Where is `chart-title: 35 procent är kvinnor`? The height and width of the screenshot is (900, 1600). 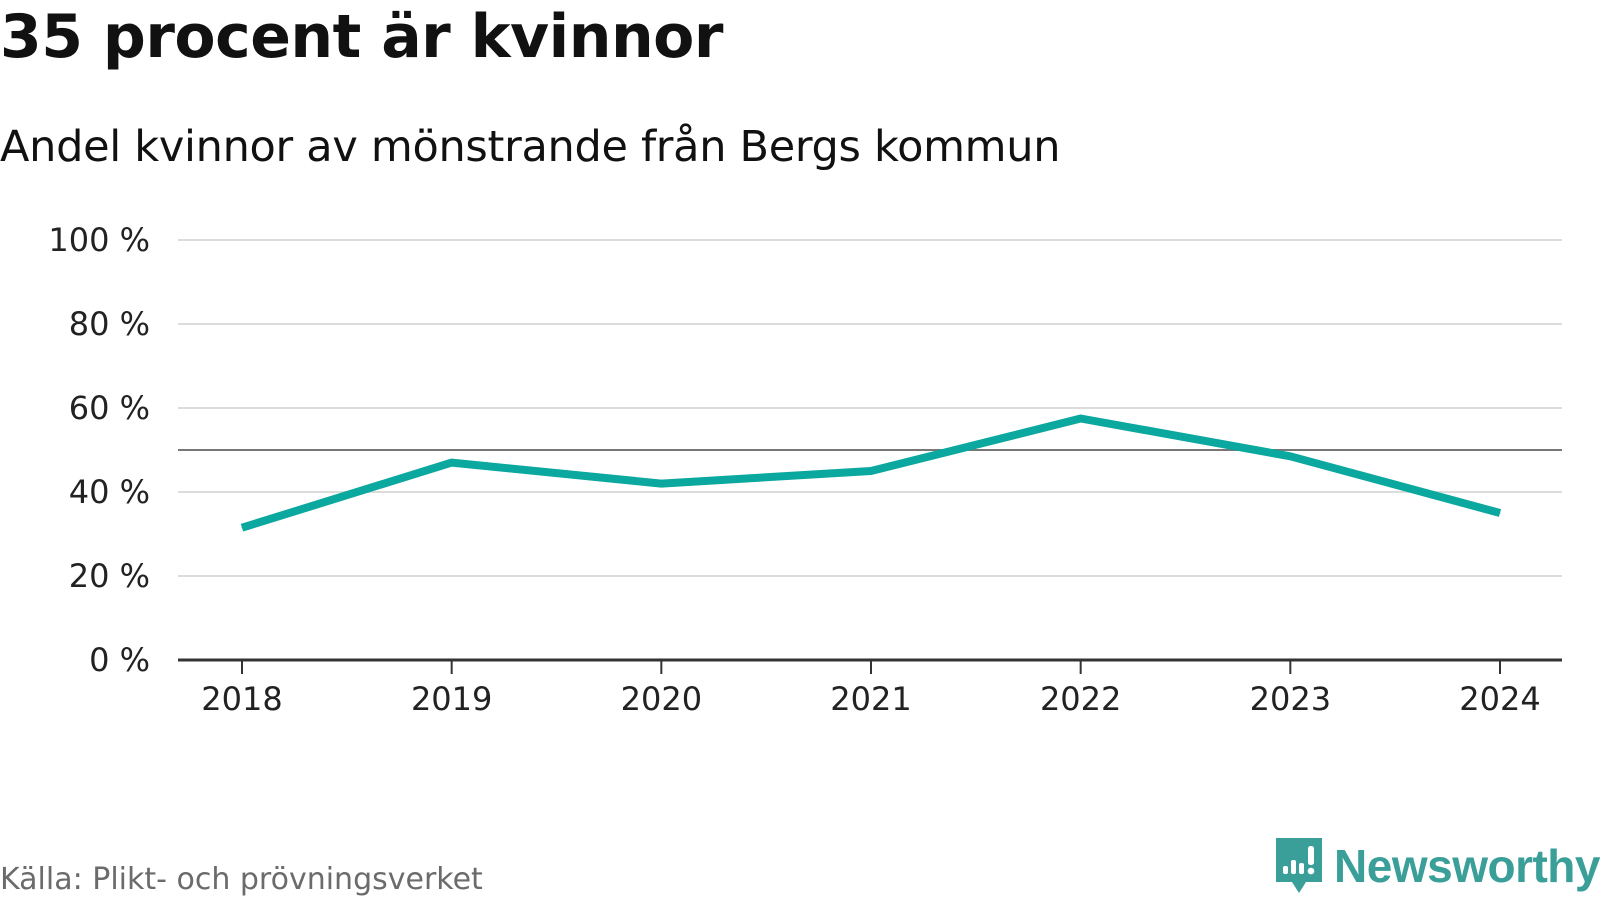 chart-title: 35 procent är kvinnor is located at coordinates (361, 37).